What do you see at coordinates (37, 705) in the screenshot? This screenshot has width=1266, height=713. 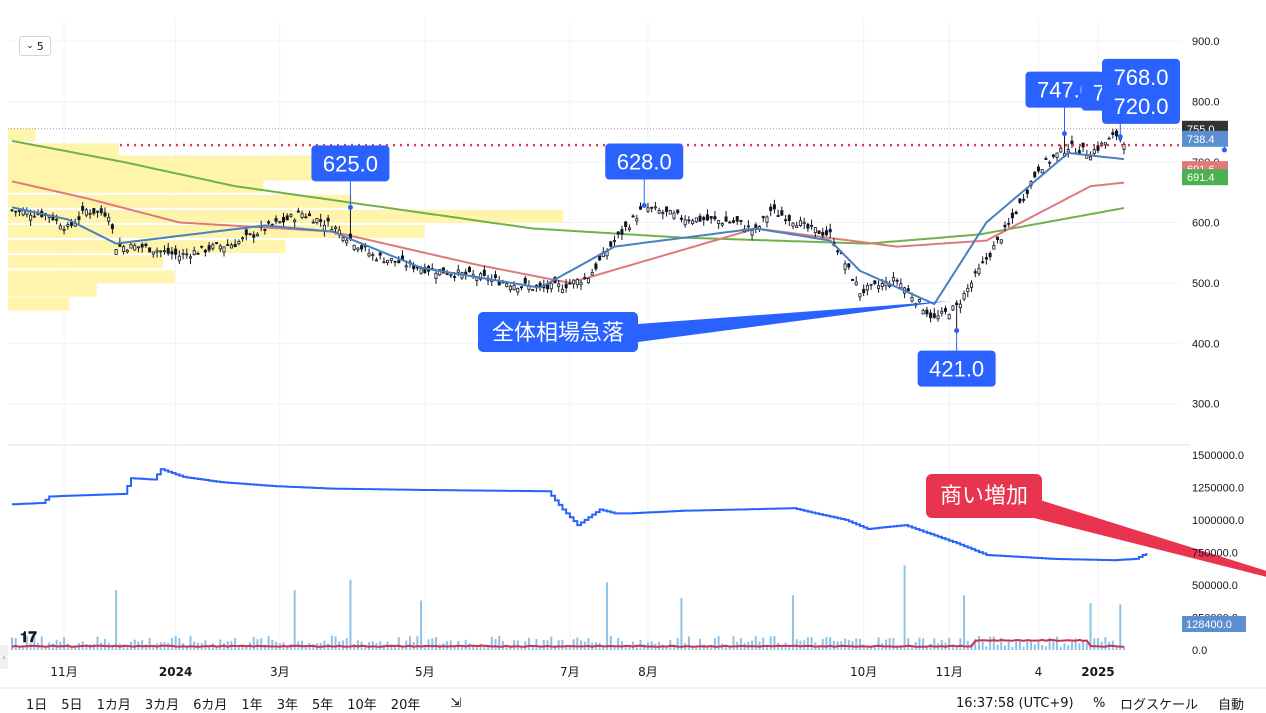 I see `range-1d: 1日` at bounding box center [37, 705].